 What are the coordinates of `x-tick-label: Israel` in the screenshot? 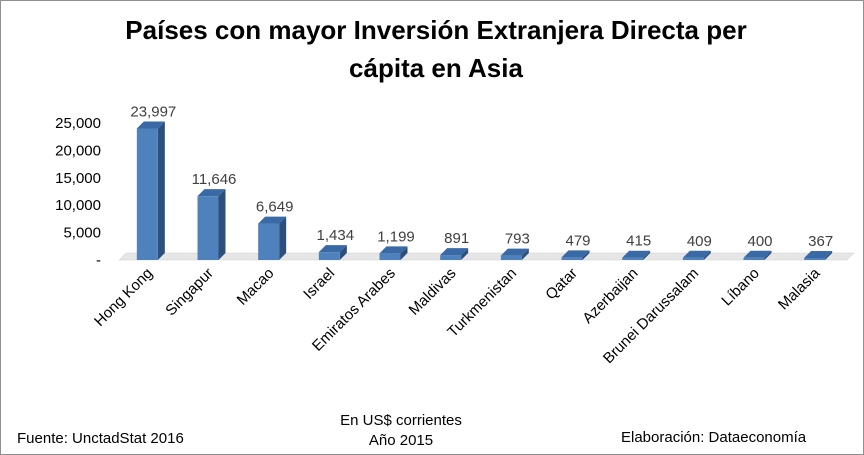 It's located at (319, 284).